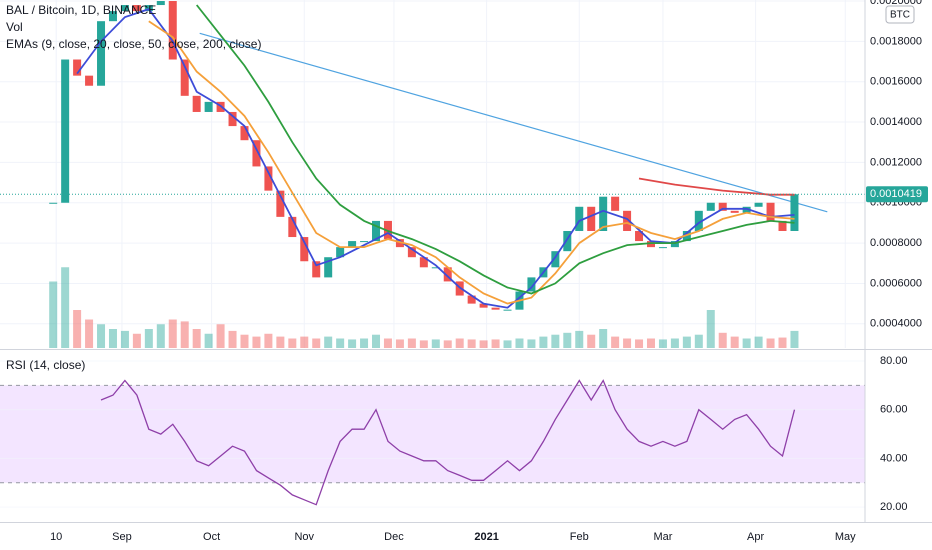 The image size is (932, 550). I want to click on x-tick-label: Feb, so click(579, 537).